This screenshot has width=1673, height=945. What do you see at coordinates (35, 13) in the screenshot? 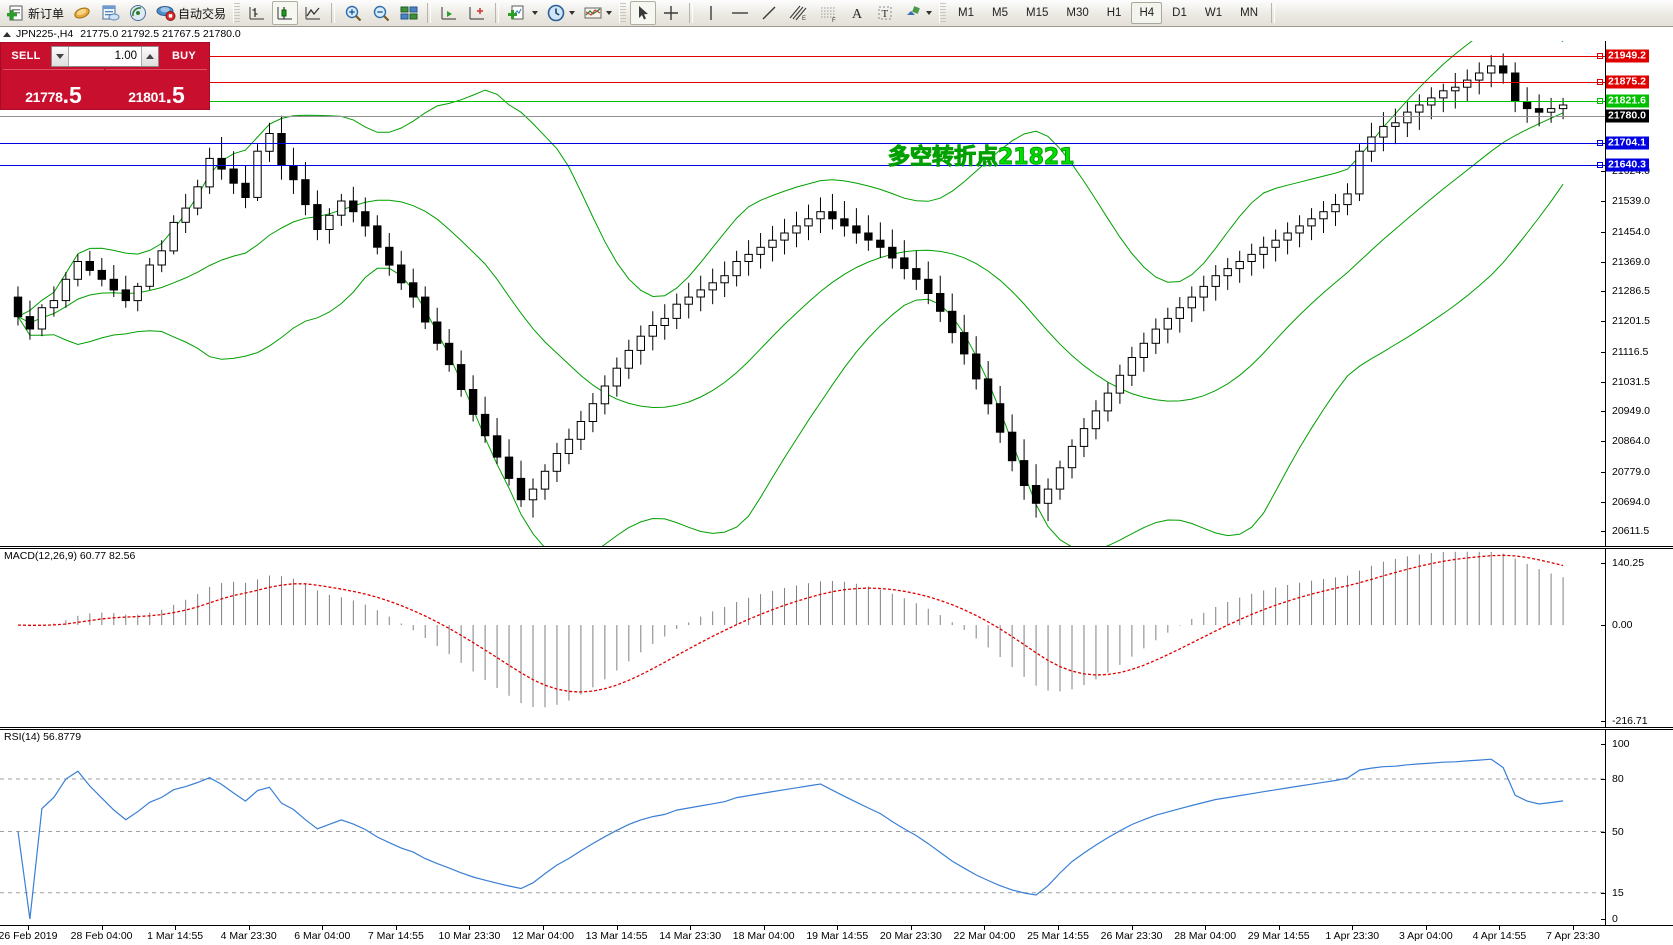
I see `new-order-button: 新订单` at bounding box center [35, 13].